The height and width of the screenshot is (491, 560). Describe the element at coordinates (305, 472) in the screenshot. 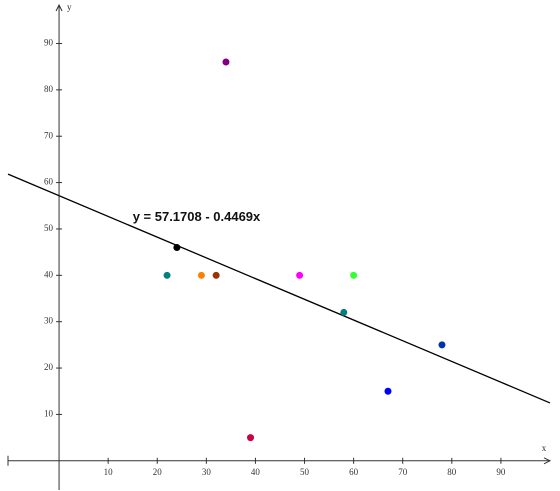

I see `x-tick-label: 50` at that location.